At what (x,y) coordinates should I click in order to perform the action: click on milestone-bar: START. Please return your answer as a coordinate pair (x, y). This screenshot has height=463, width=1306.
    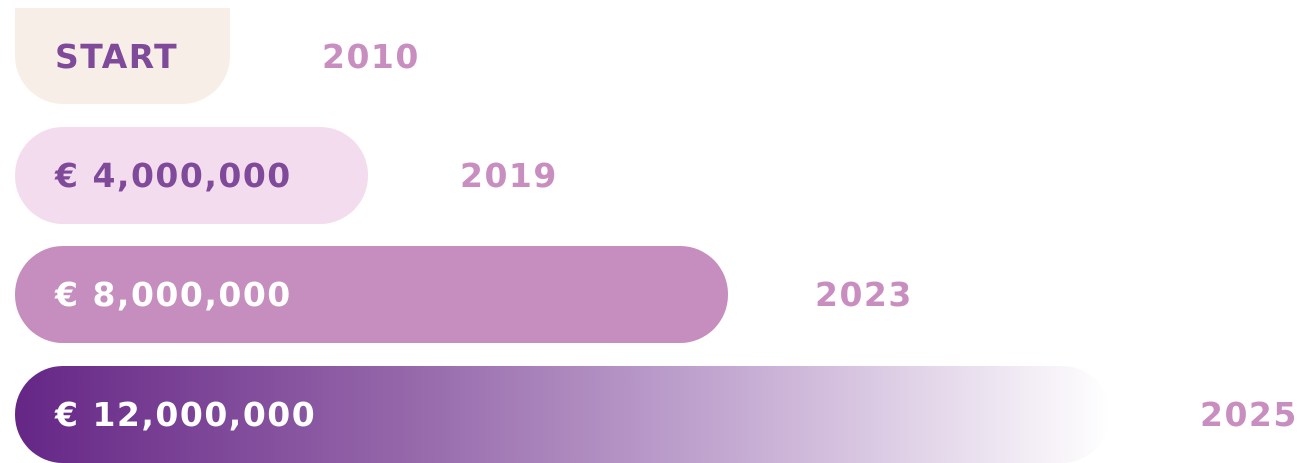
    Looking at the image, I should click on (122, 56).